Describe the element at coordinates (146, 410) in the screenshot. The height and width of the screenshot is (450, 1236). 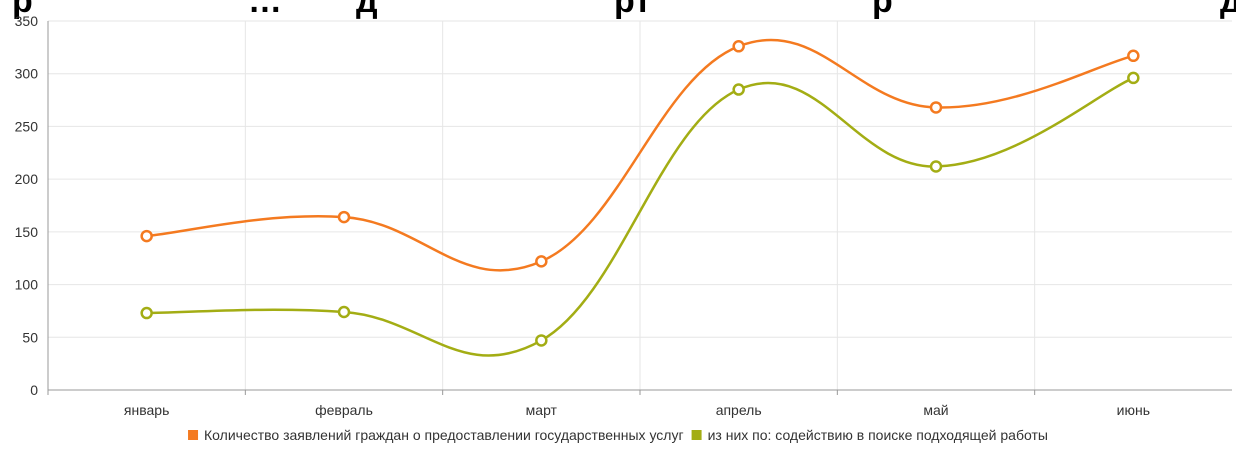
I see `x-tick-label: январь` at that location.